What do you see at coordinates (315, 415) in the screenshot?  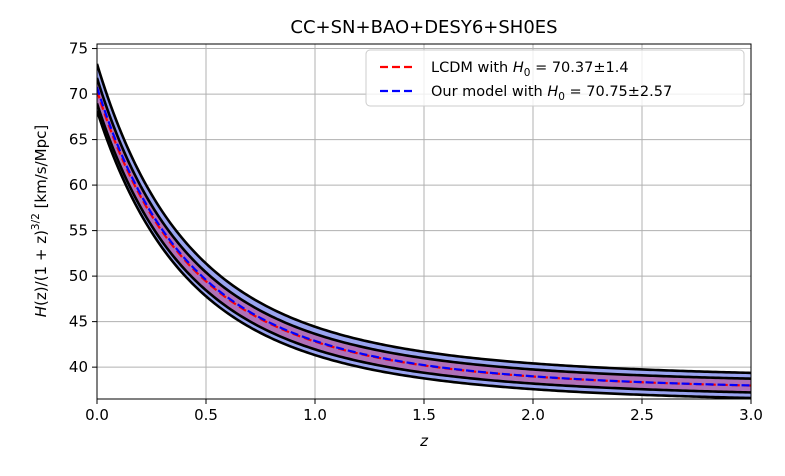 I see `x-tick-label: 1.0` at bounding box center [315, 415].